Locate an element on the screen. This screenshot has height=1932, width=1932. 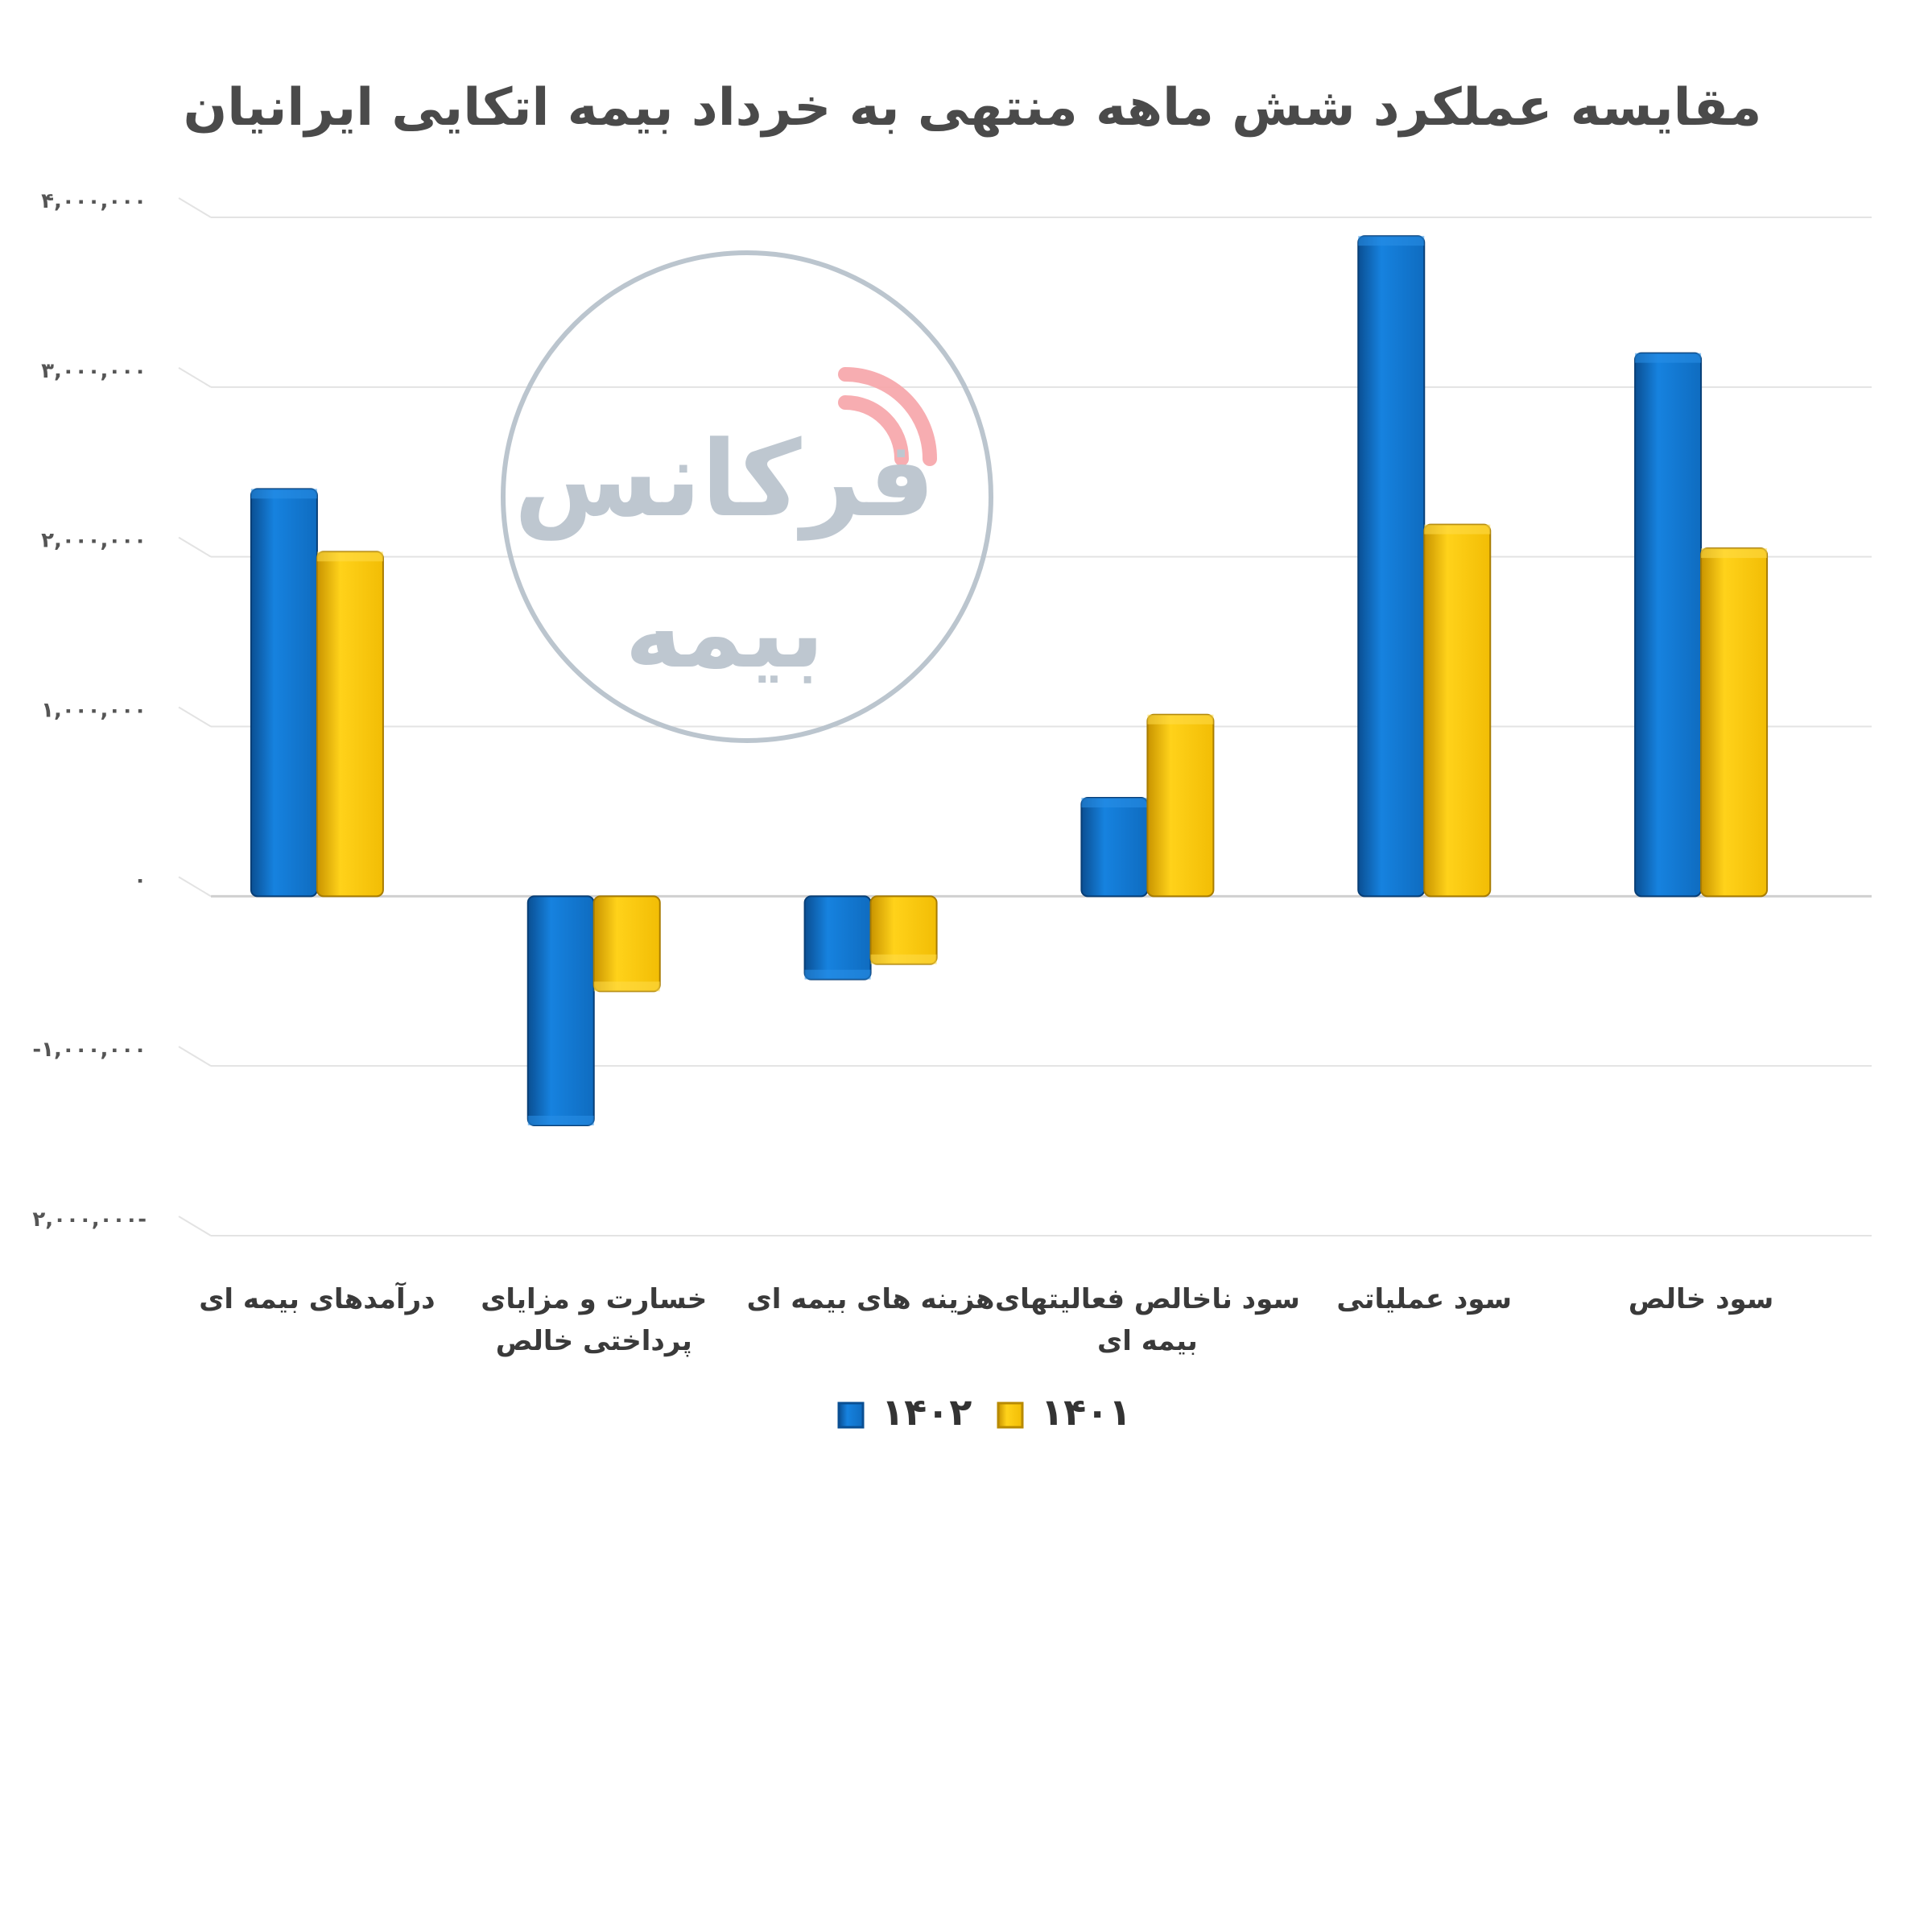
category-label: هزینه های بیمه ای is located at coordinates (871, 1299).